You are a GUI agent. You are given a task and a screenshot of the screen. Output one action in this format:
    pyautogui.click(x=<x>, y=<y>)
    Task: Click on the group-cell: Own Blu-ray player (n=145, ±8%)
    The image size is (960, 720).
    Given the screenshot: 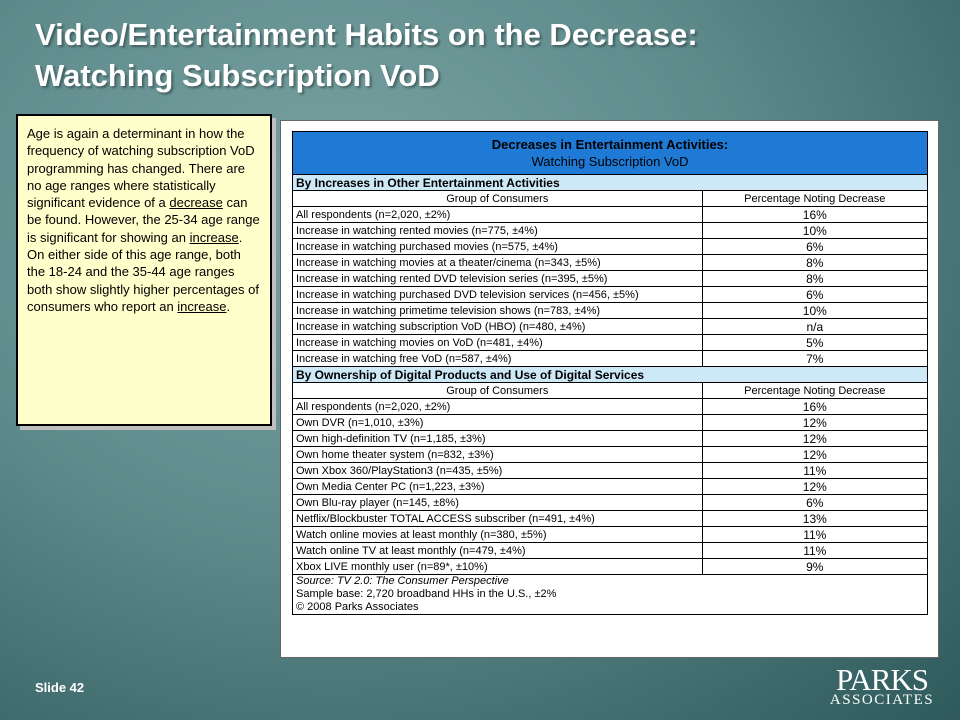 What is the action you would take?
    pyautogui.click(x=497, y=502)
    